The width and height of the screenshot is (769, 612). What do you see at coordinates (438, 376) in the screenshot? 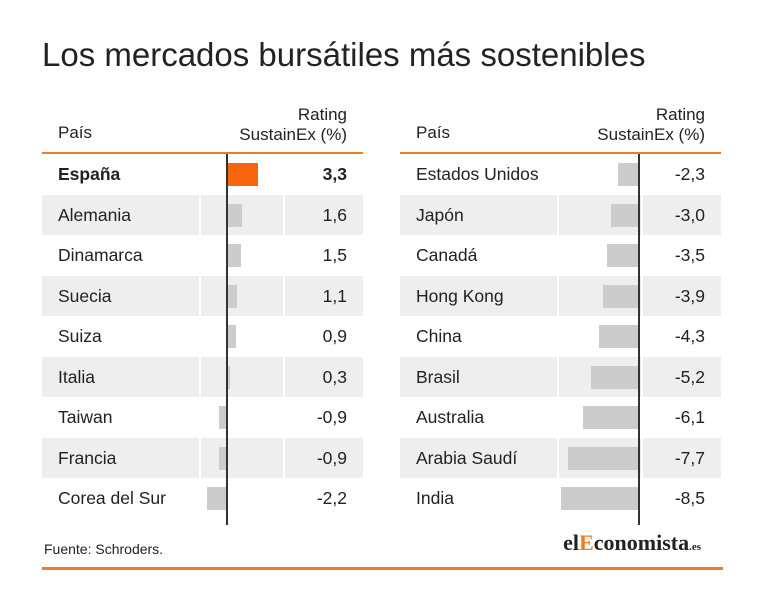
I see `country-label: Brasil` at bounding box center [438, 376].